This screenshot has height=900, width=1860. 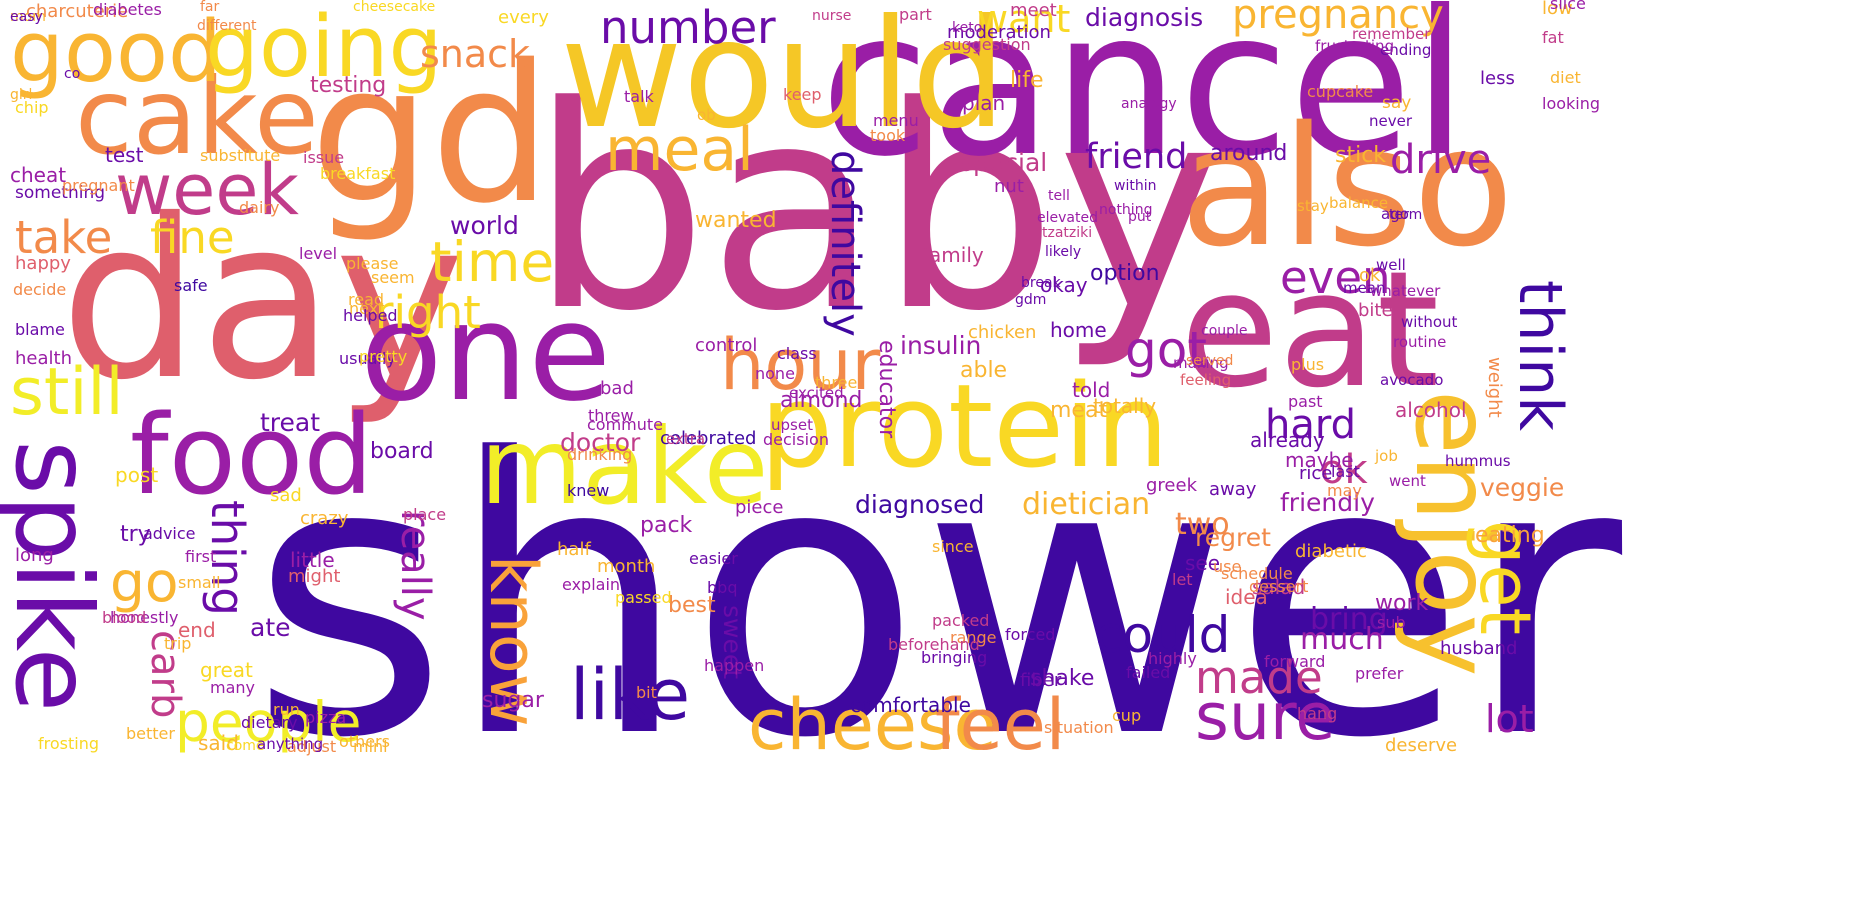 I want to click on word-hour: hour, so click(x=800, y=365).